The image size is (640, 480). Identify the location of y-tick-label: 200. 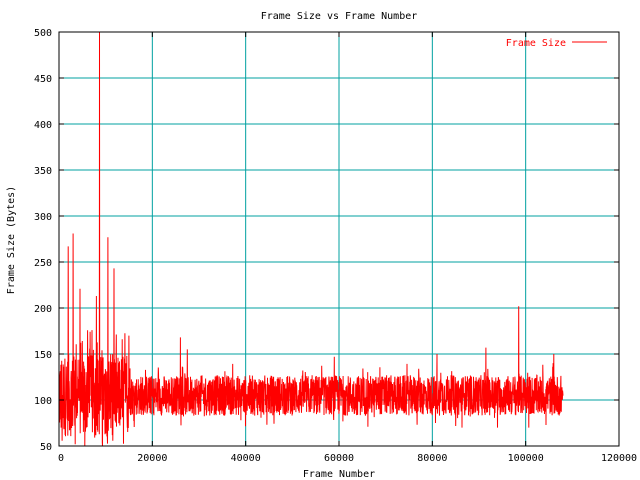
(43, 309).